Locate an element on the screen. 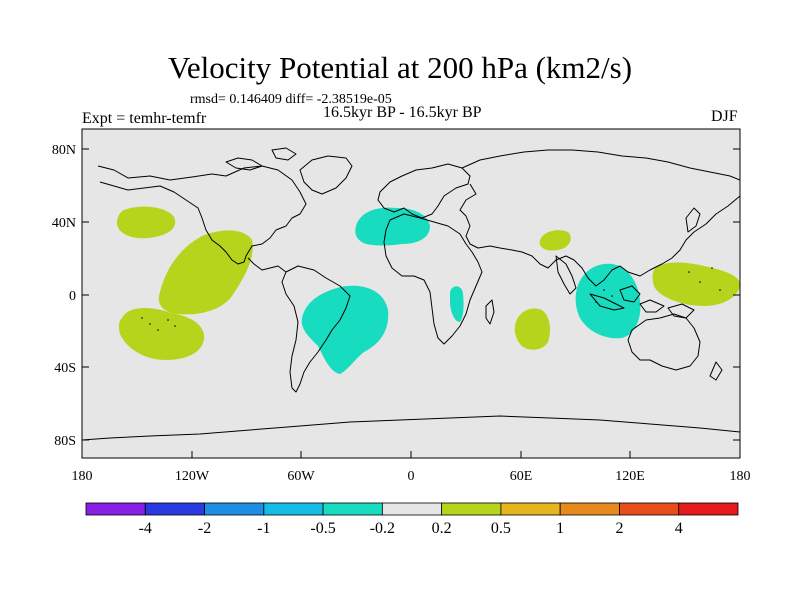 The width and height of the screenshot is (800, 600). lat-label: 40N is located at coordinates (64, 223).